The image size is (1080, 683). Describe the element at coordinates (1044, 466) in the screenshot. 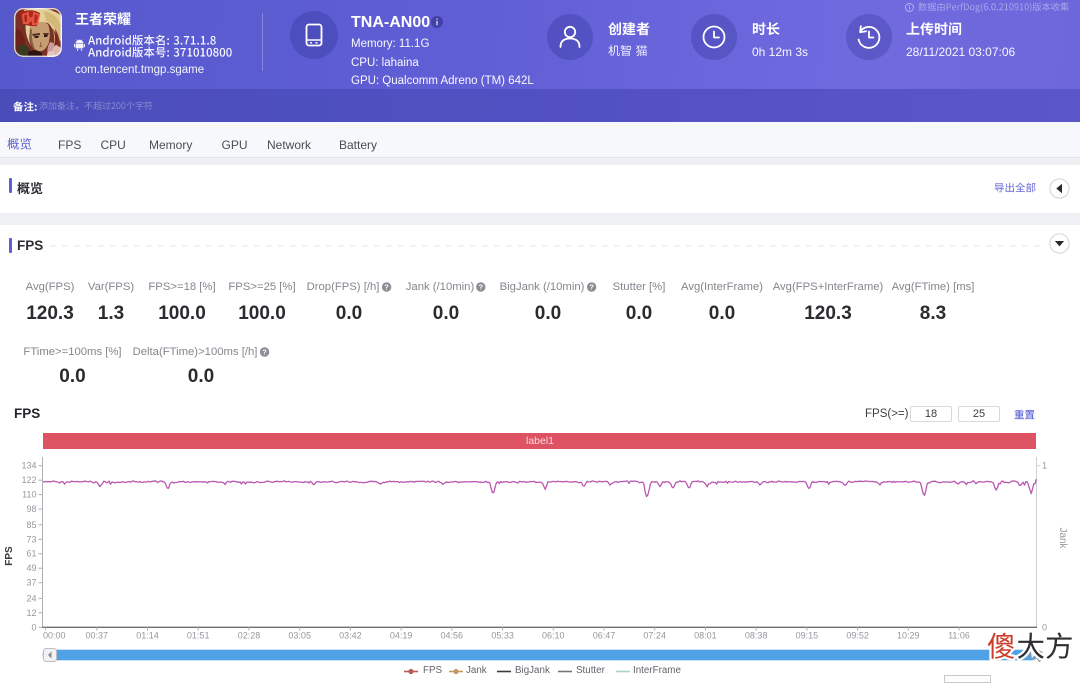

I see `svg-text: 1` at that location.